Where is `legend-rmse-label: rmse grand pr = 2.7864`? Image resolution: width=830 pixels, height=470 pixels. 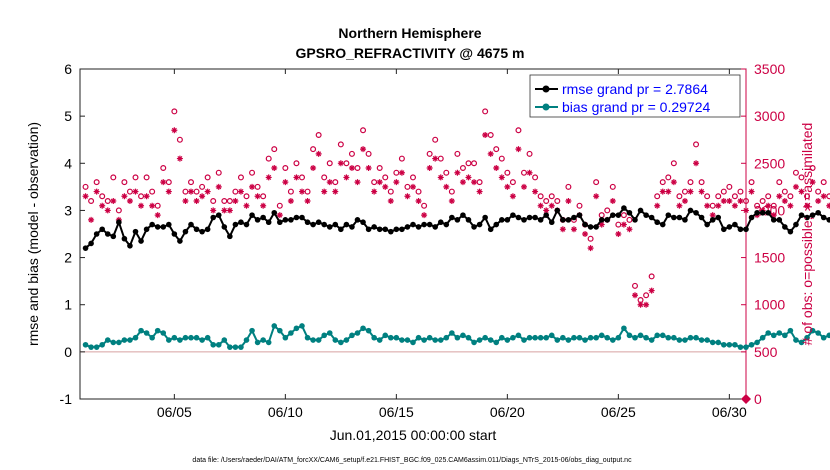 legend-rmse-label: rmse grand pr = 2.7864 is located at coordinates (635, 89).